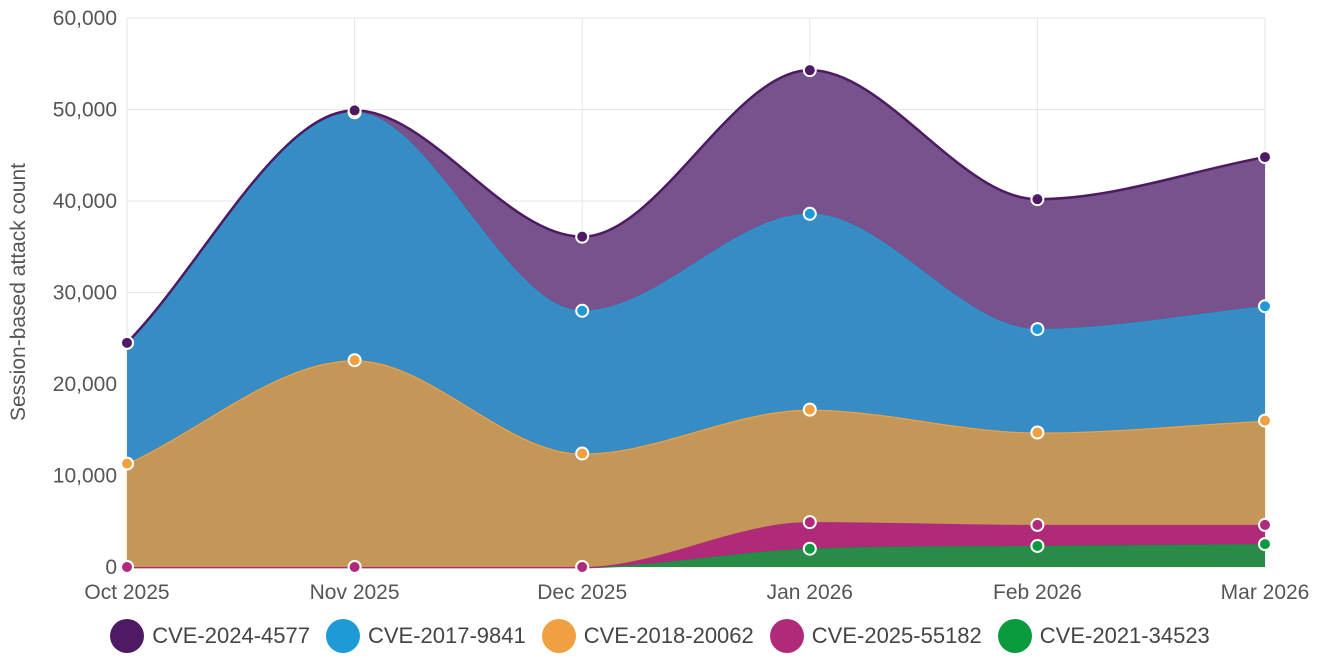 The width and height of the screenshot is (1320, 660). Describe the element at coordinates (1265, 592) in the screenshot. I see `x-tick-label: Mar 2026` at that location.